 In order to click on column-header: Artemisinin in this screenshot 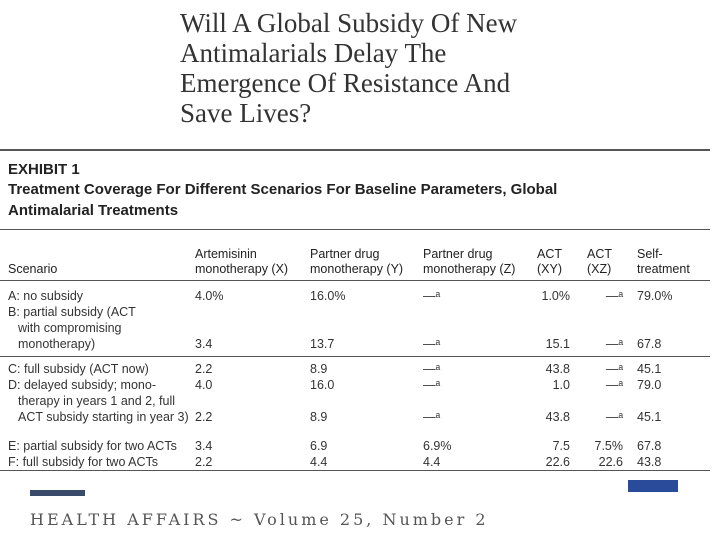, I will do `click(226, 254)`.